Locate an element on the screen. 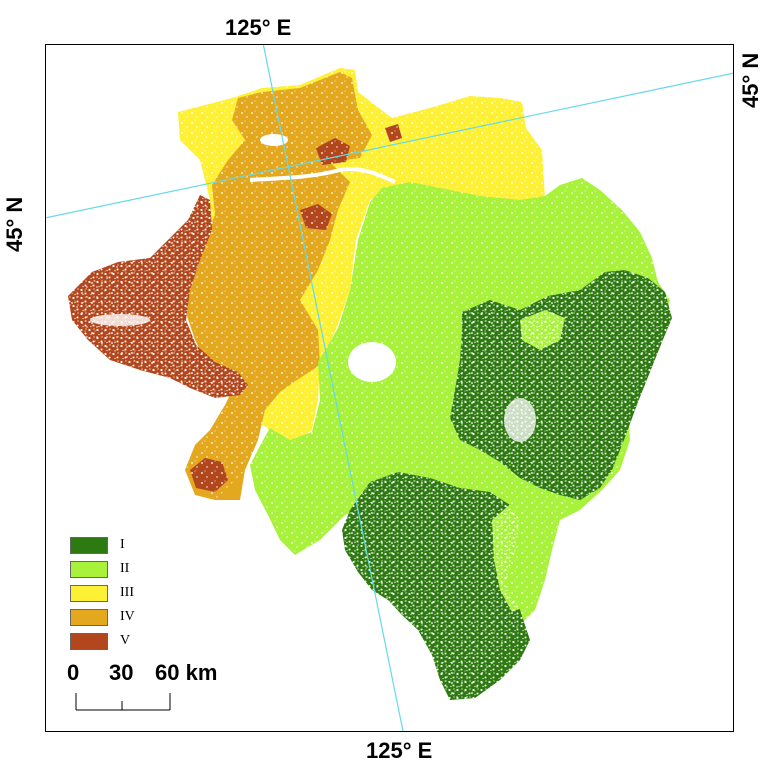 The image size is (768, 768). scale-bar-labels: 0 30 60 km is located at coordinates (152, 675).